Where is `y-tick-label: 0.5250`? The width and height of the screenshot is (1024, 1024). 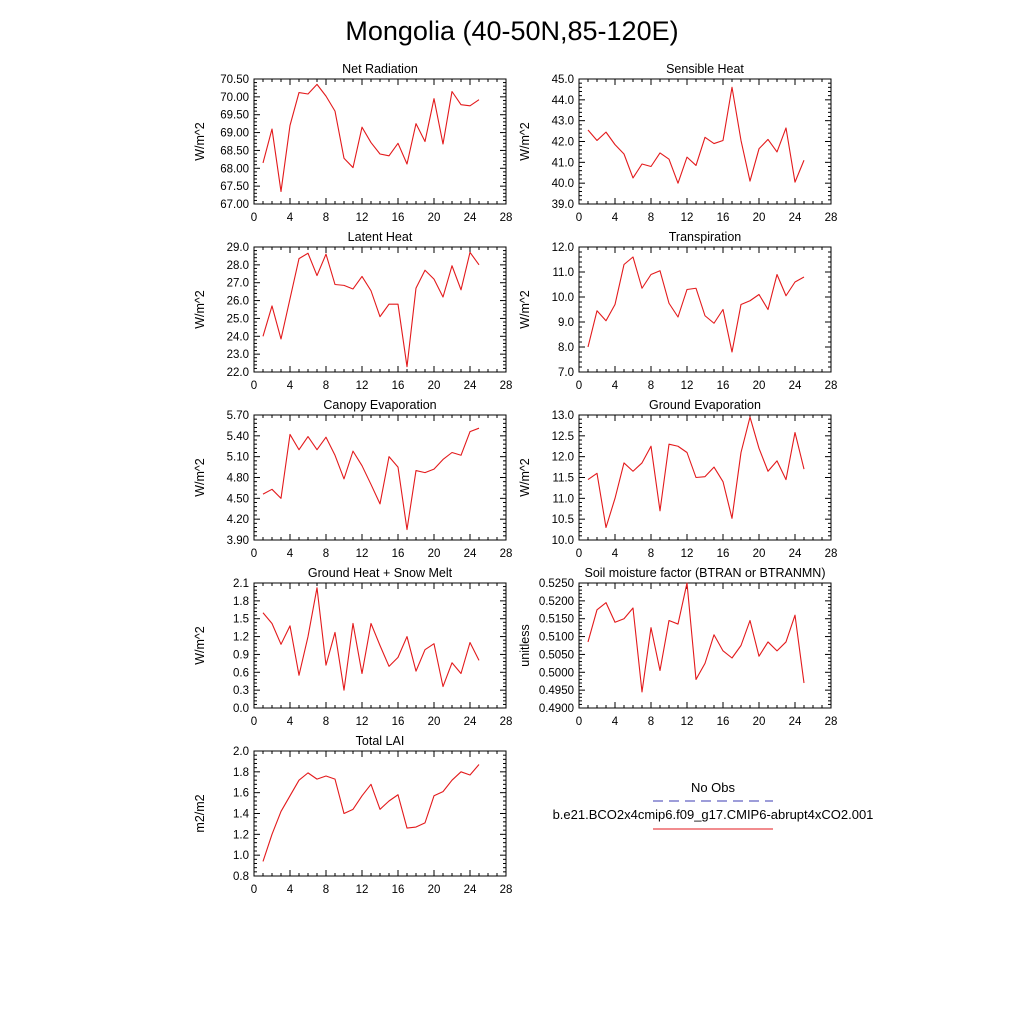
y-tick-label: 0.5250 is located at coordinates (556, 584).